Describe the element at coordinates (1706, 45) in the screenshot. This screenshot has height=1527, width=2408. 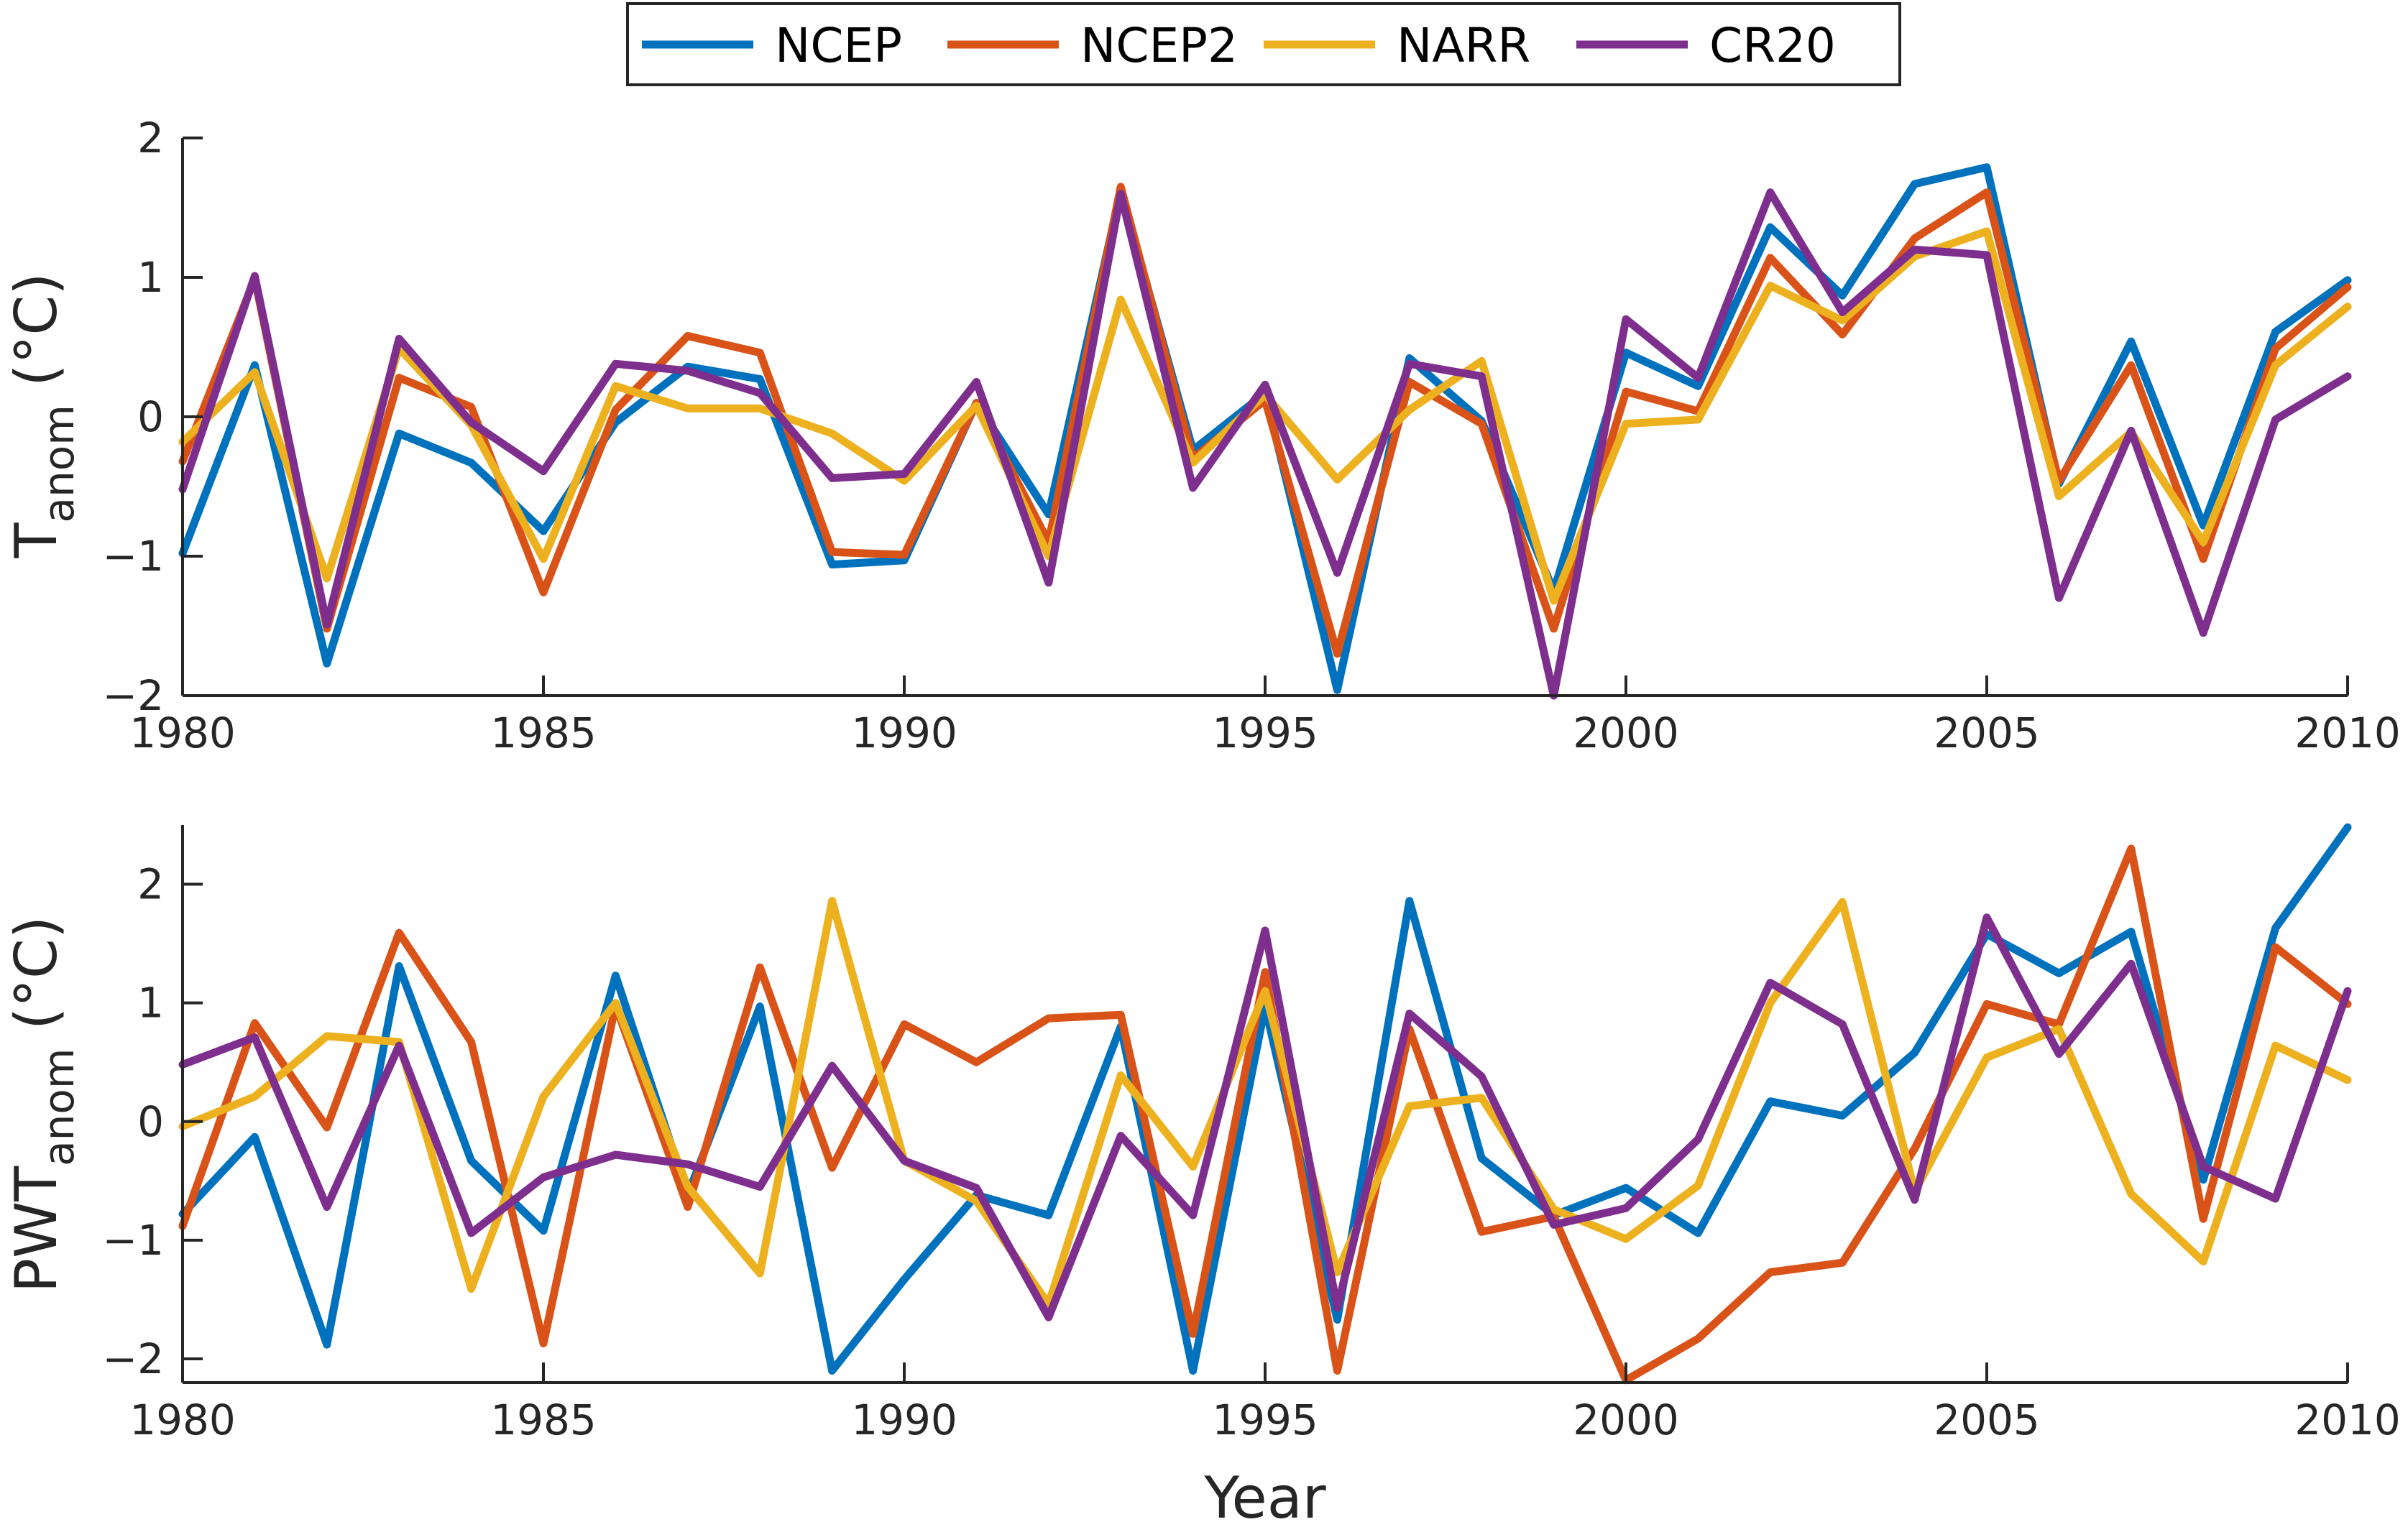
I see `legend-item-cr20: CR20` at that location.